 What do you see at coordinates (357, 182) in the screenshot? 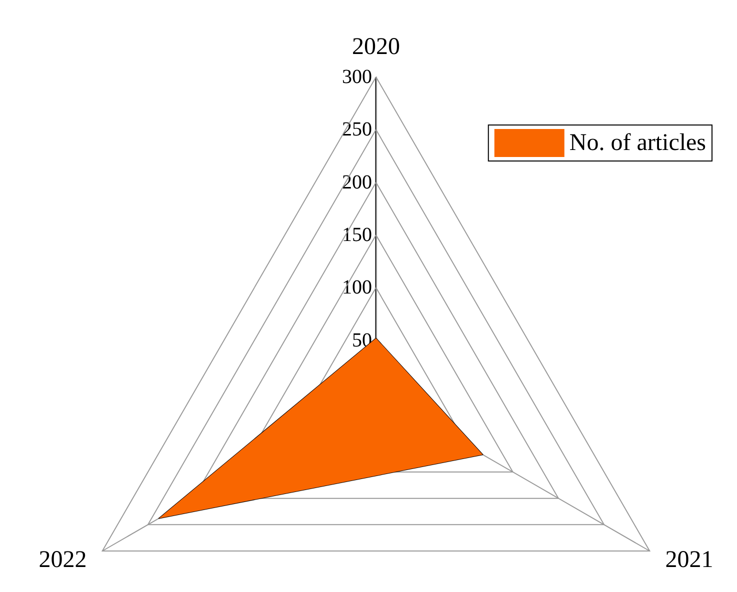
I see `y-tick-label: 200` at bounding box center [357, 182].